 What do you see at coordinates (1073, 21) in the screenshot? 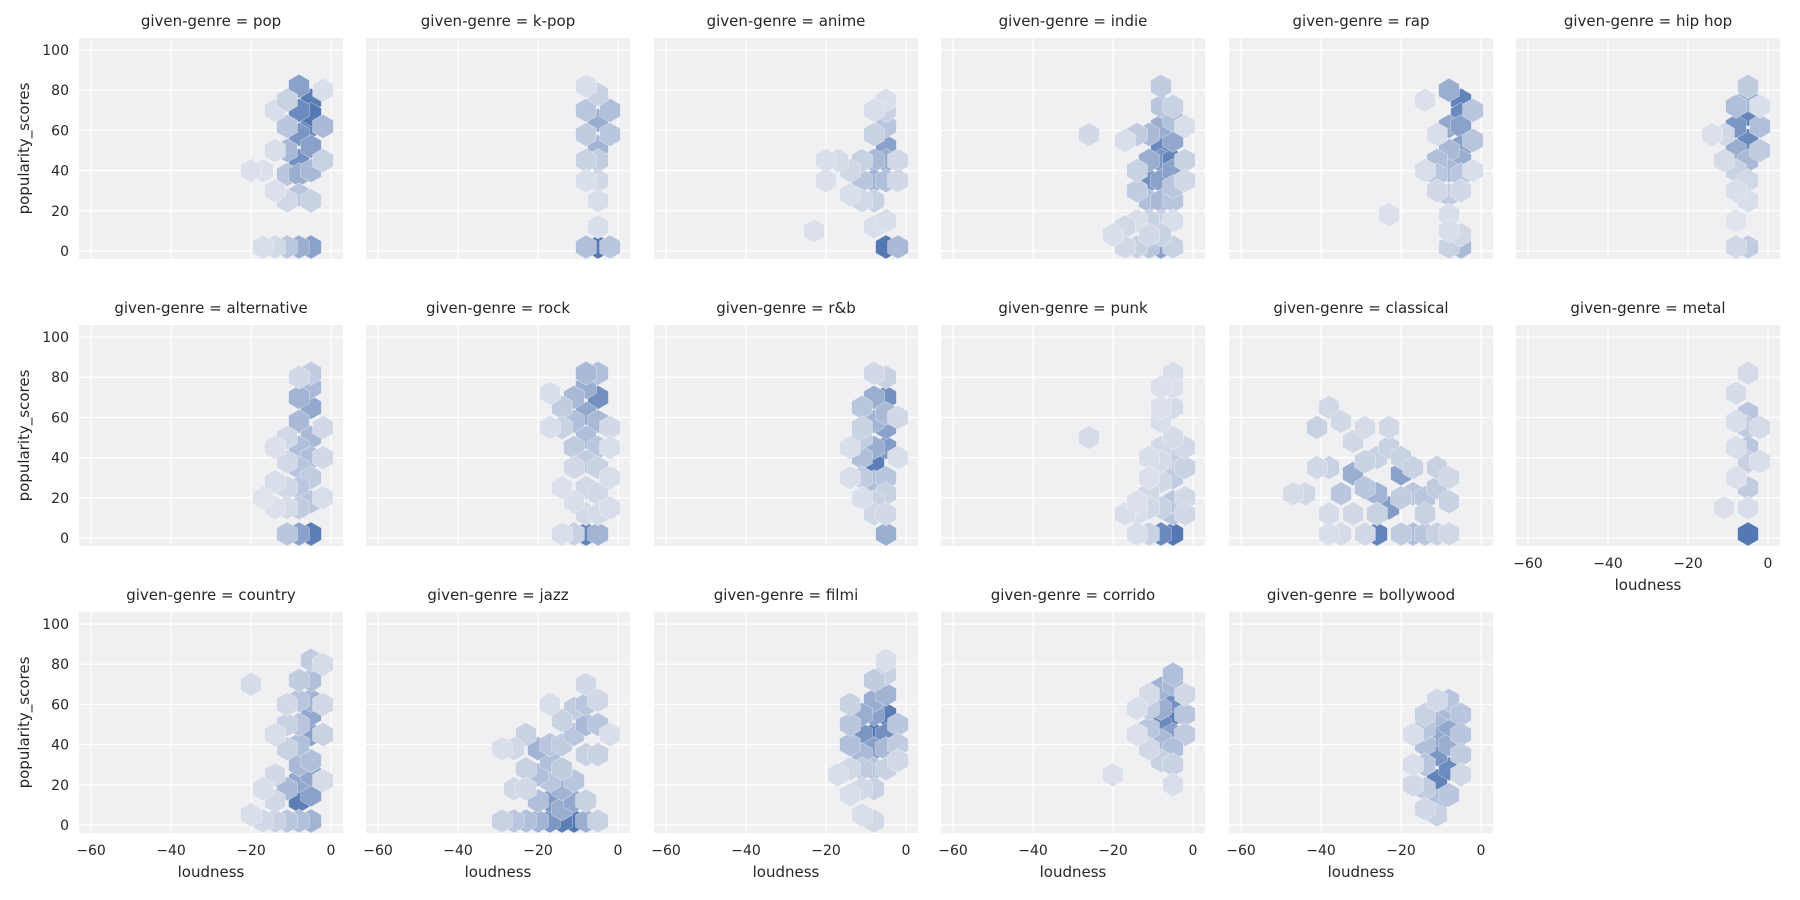
I see `panel-title: given-genre = indie` at bounding box center [1073, 21].